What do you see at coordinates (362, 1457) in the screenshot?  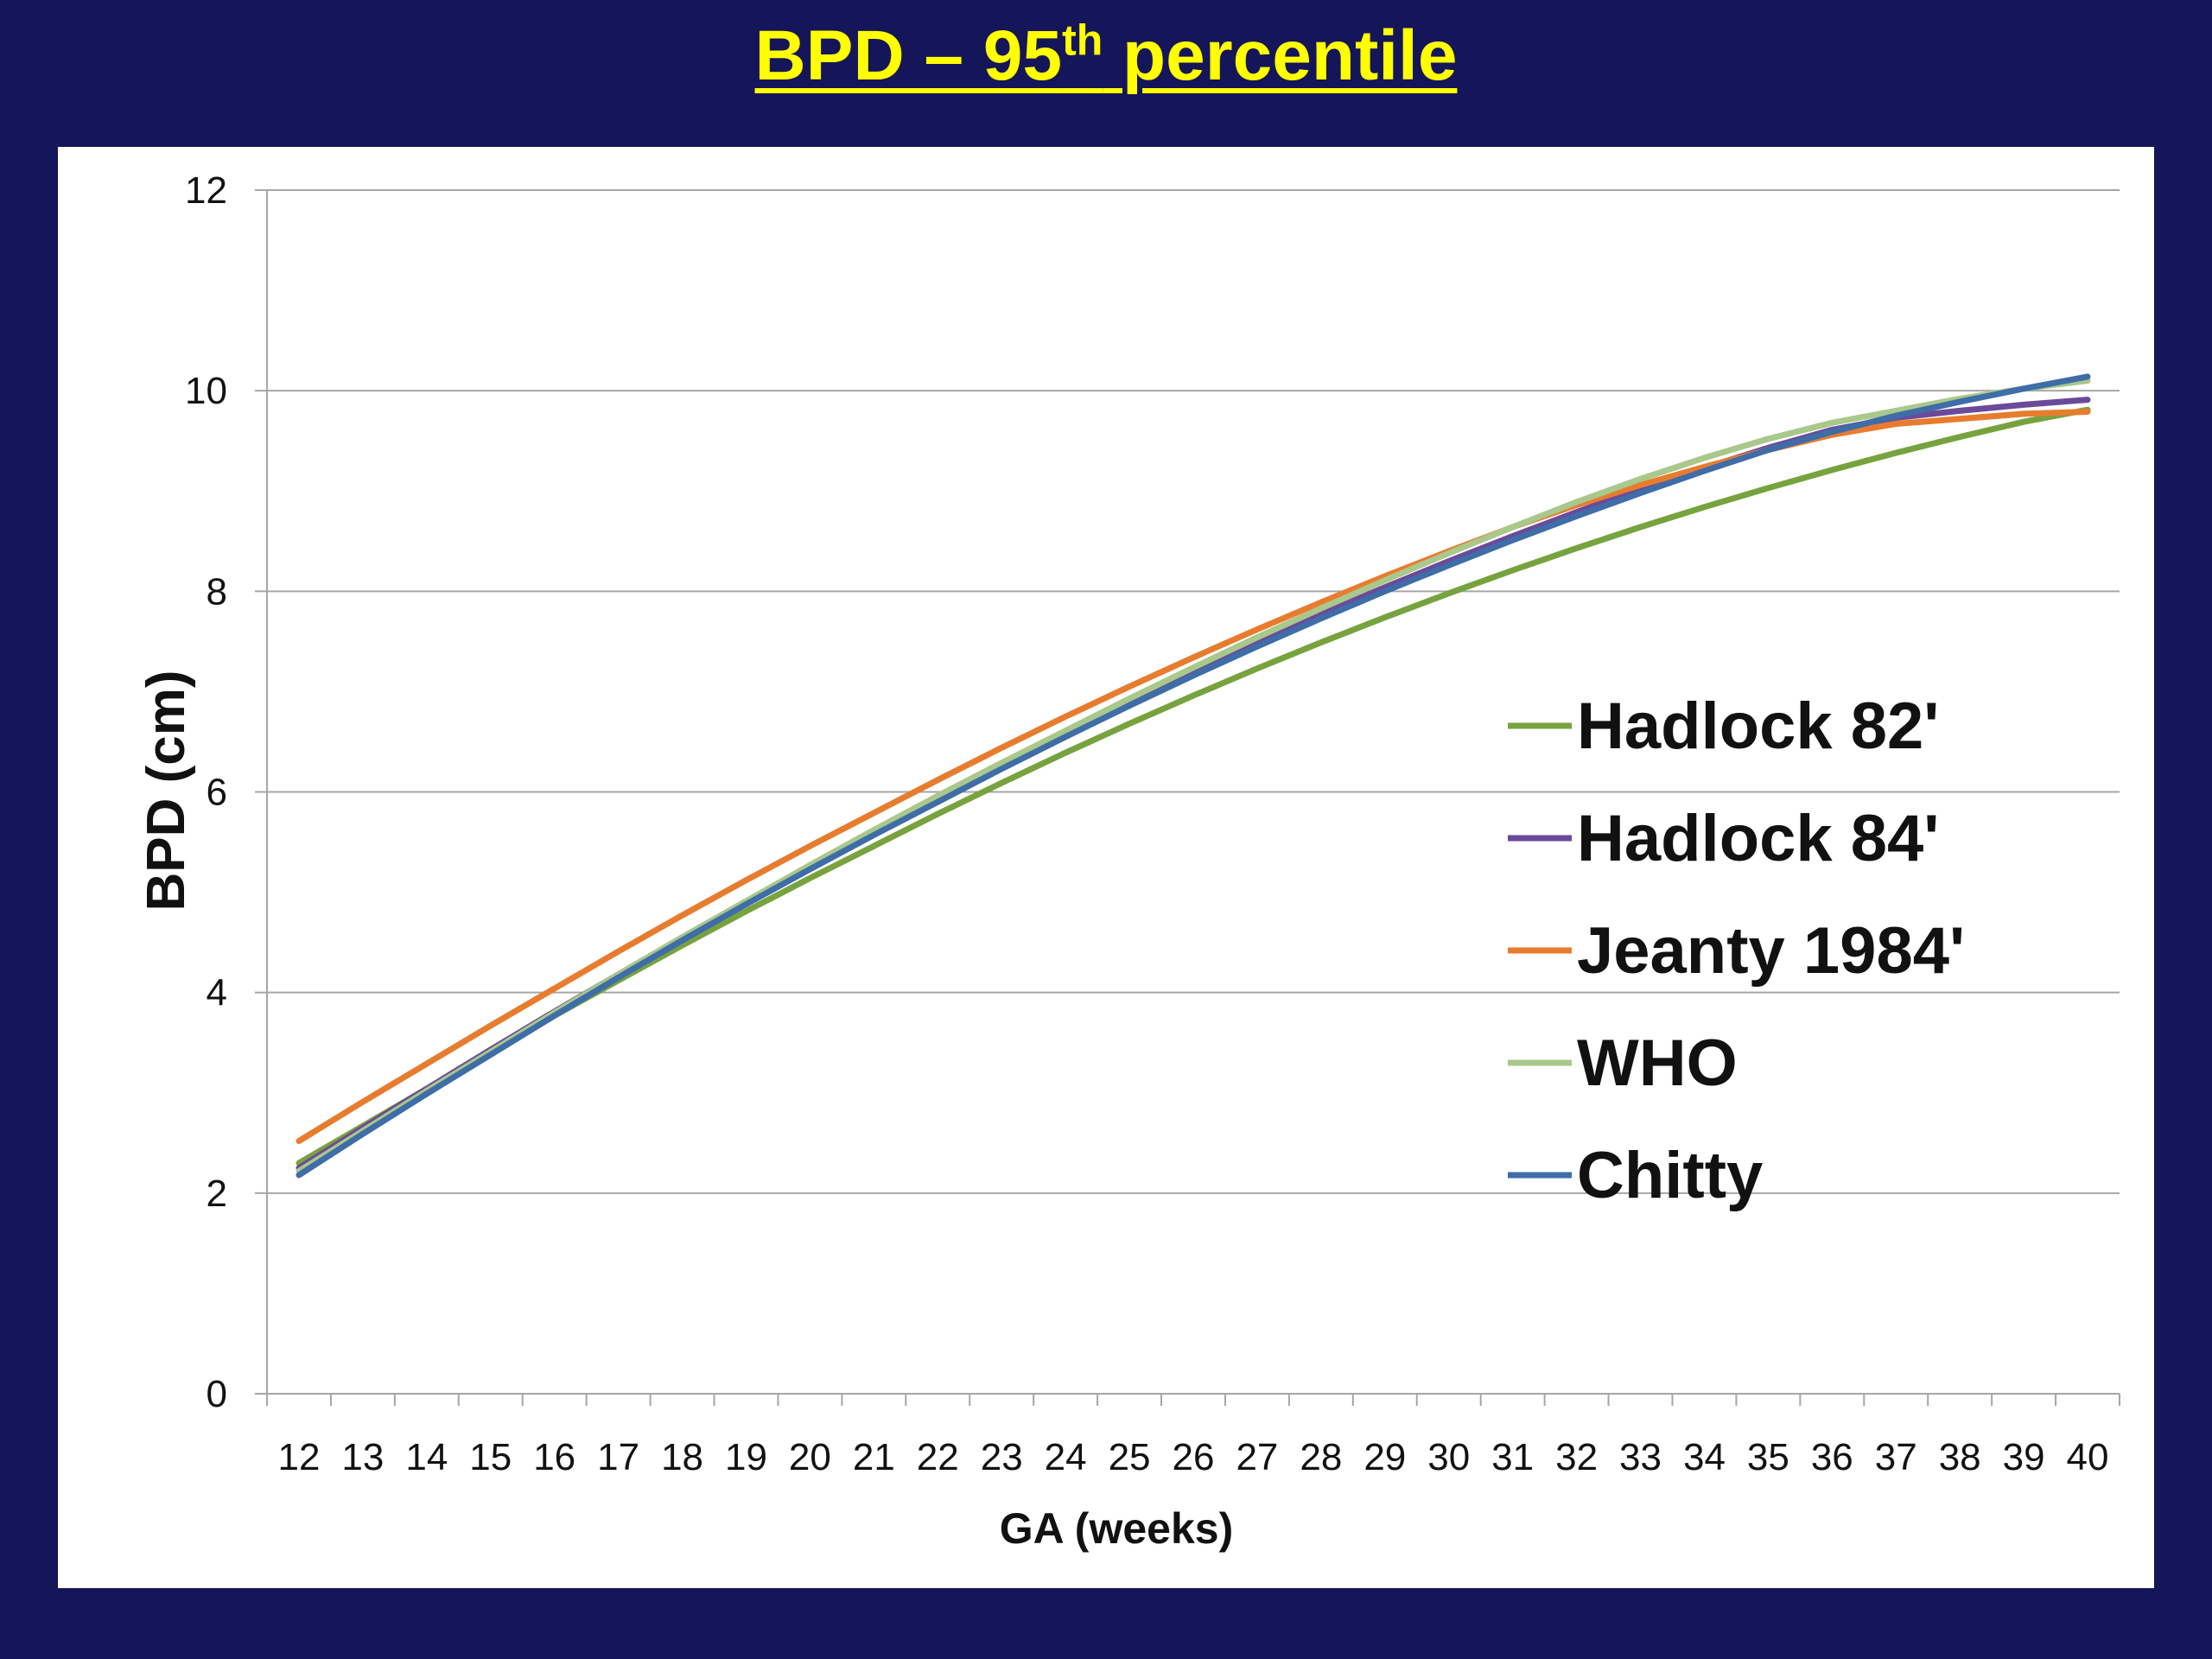 I see `x-tick-label: 13` at bounding box center [362, 1457].